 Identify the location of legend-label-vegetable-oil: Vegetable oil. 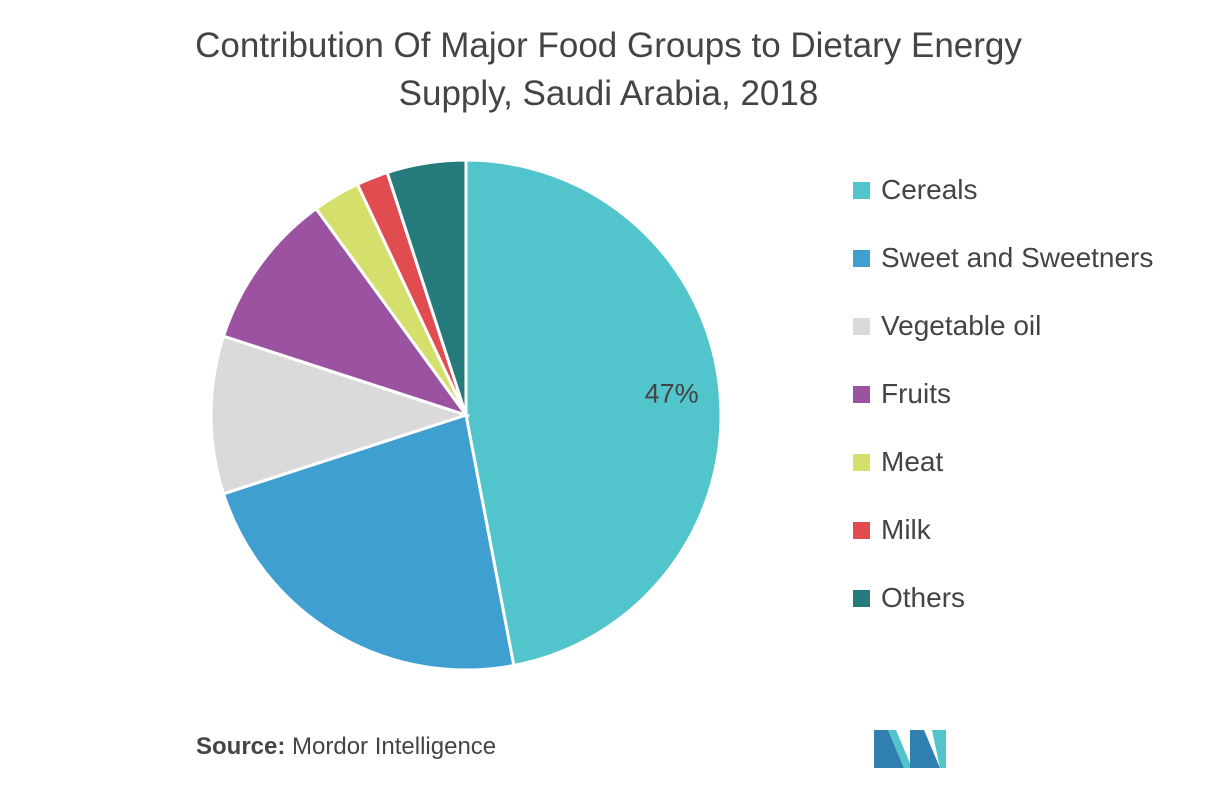
(961, 325).